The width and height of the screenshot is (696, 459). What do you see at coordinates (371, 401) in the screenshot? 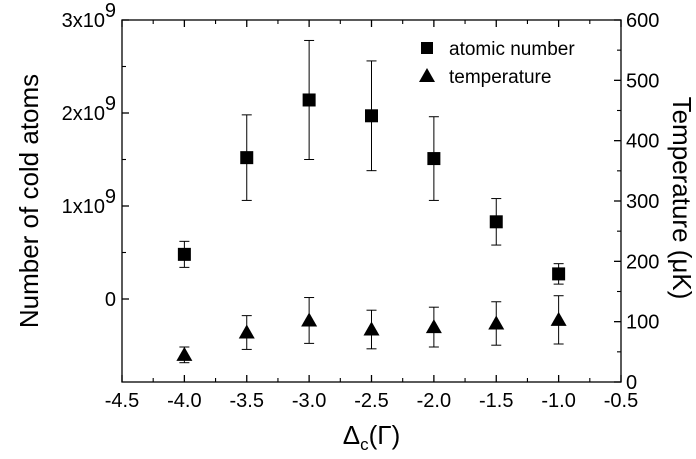
I see `x-tick-label: -2.5` at bounding box center [371, 401].